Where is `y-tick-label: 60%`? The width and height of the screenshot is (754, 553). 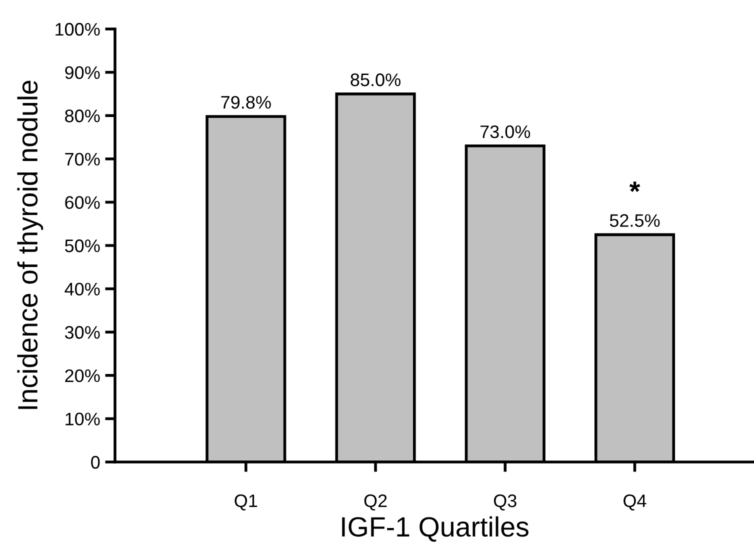 y-tick-label: 60% is located at coordinates (82, 202).